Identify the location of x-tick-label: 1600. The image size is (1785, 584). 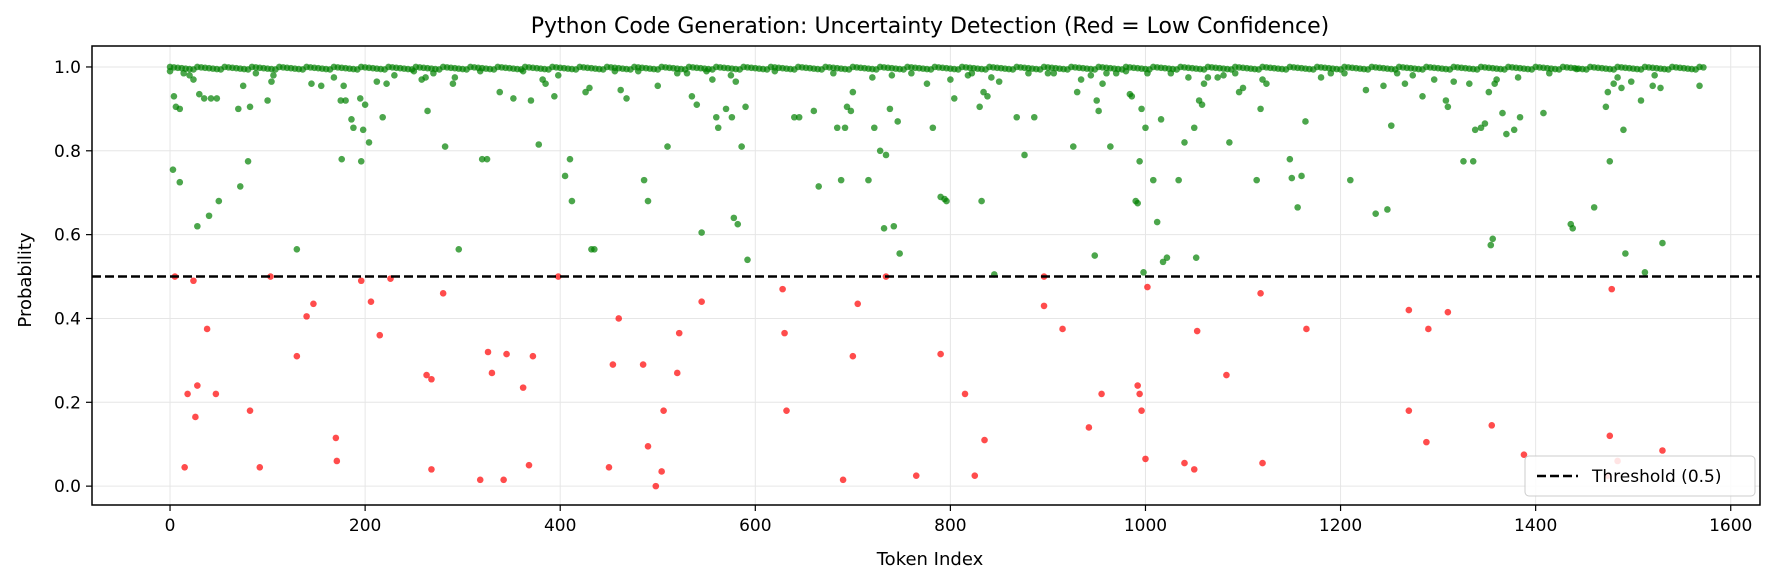
(1730, 526).